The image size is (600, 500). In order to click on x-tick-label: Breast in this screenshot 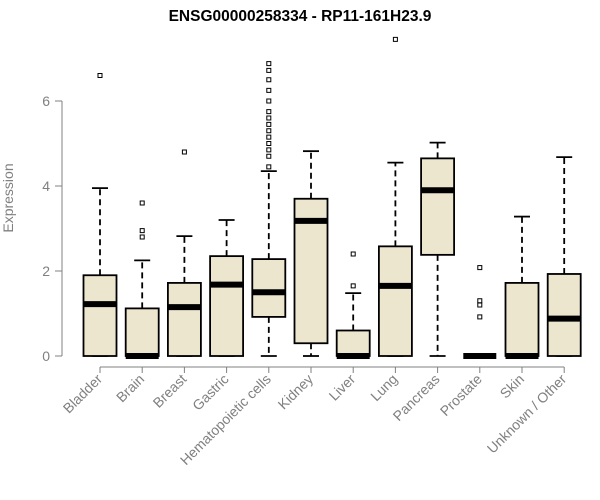, I will do `click(170, 391)`.